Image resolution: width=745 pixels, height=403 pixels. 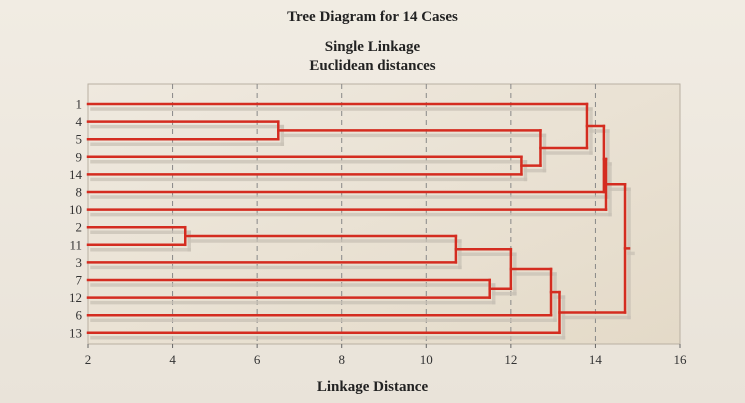 I want to click on x-tick-label-8: 8, so click(x=341, y=359).